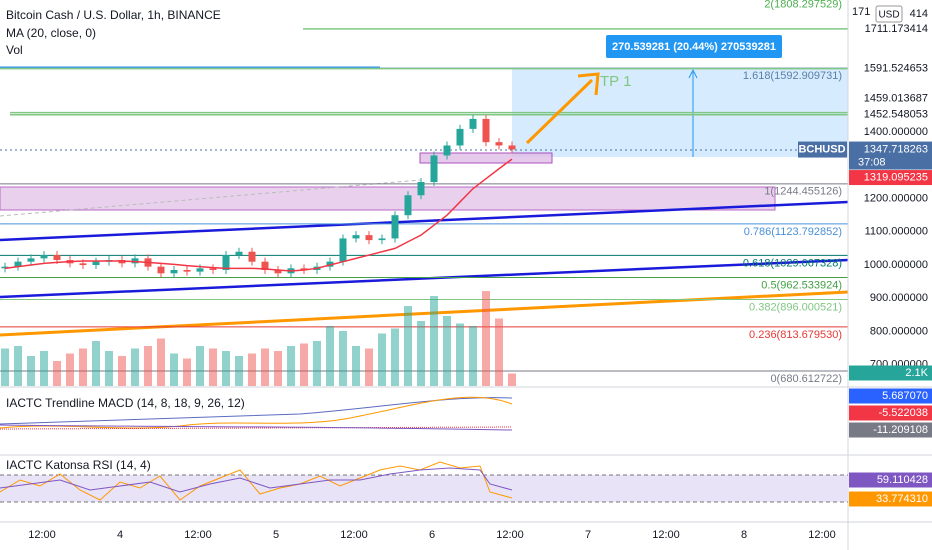 The image size is (932, 550). I want to click on target-label: TP 1, so click(615, 81).